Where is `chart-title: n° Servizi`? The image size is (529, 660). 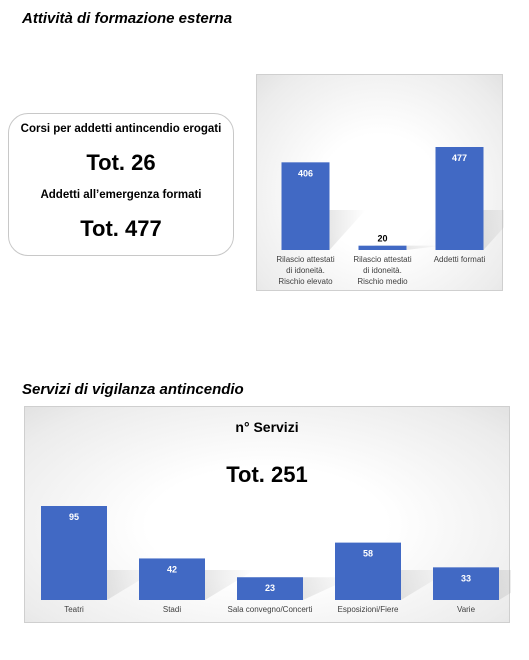 chart-title: n° Servizi is located at coordinates (267, 427).